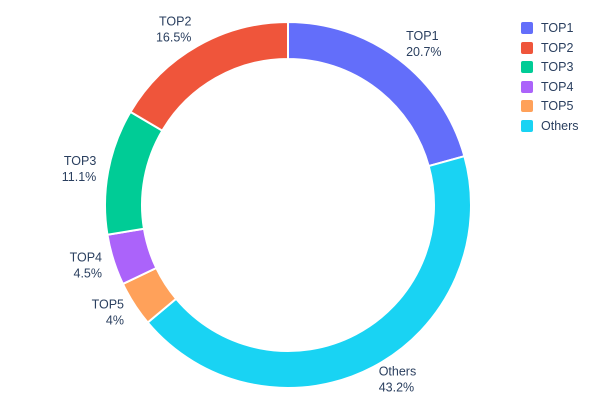 The width and height of the screenshot is (600, 400). I want to click on slice-label-top5: TOP5 4%, so click(108, 313).